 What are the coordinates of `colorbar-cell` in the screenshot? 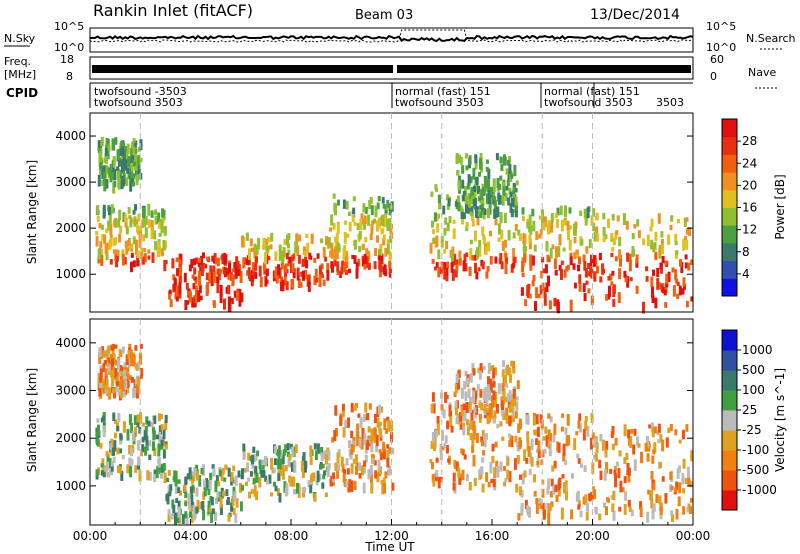 It's located at (729, 216).